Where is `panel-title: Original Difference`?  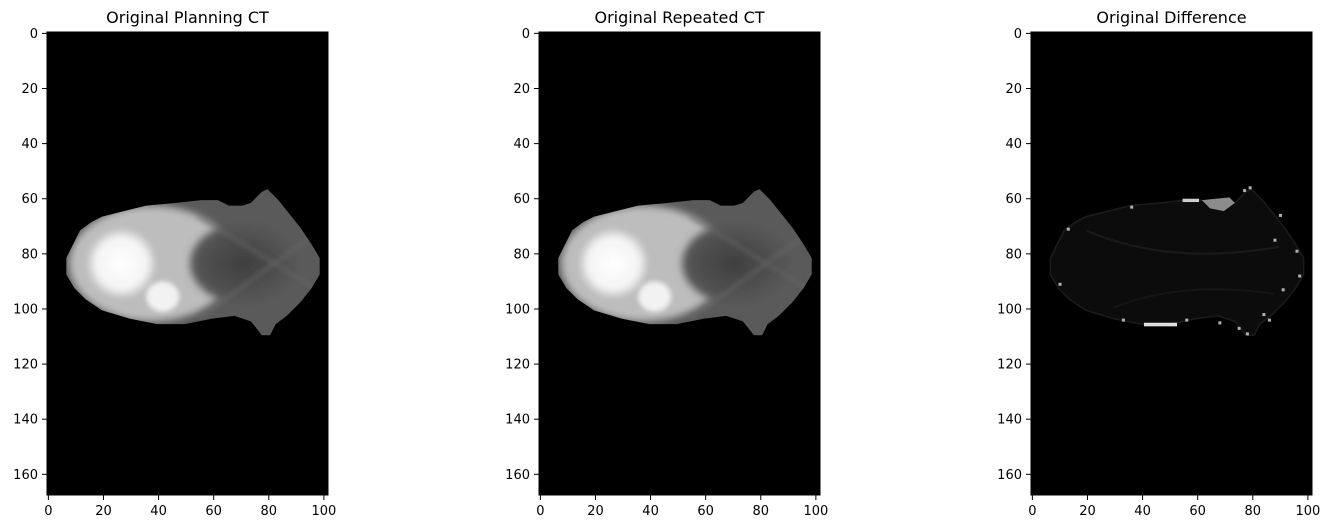 panel-title: Original Difference is located at coordinates (1171, 17).